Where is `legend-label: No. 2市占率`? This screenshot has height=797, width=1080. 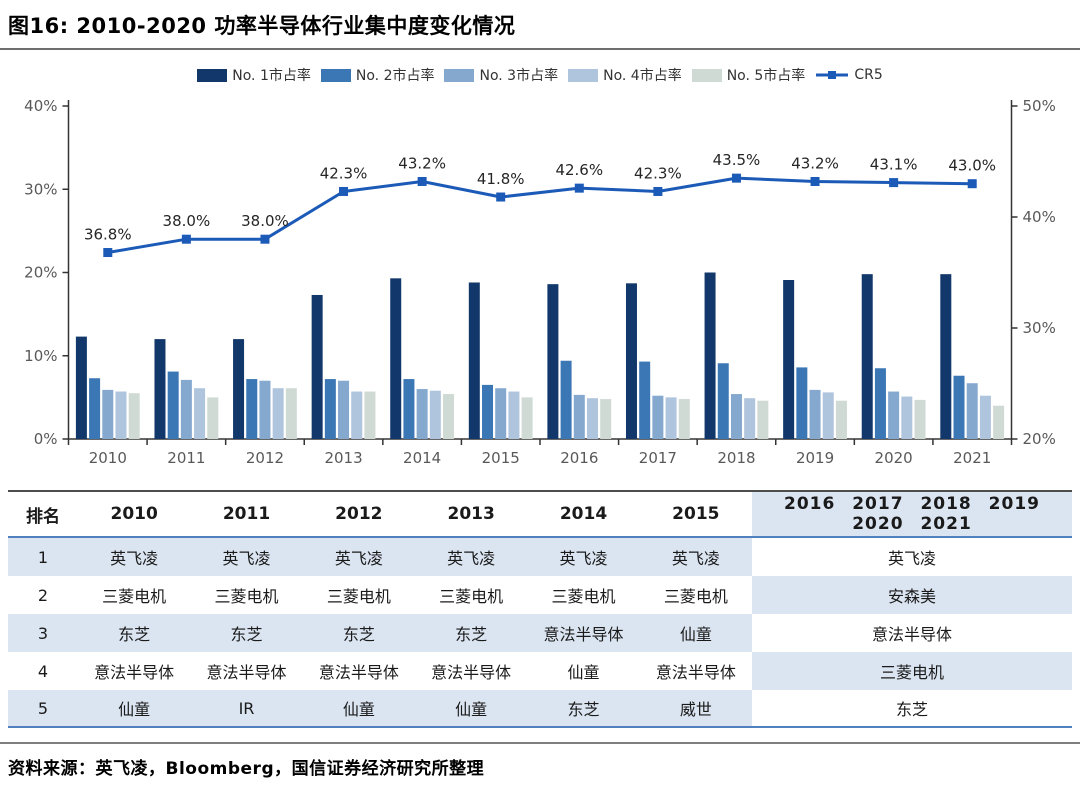 legend-label: No. 2市占率 is located at coordinates (395, 76).